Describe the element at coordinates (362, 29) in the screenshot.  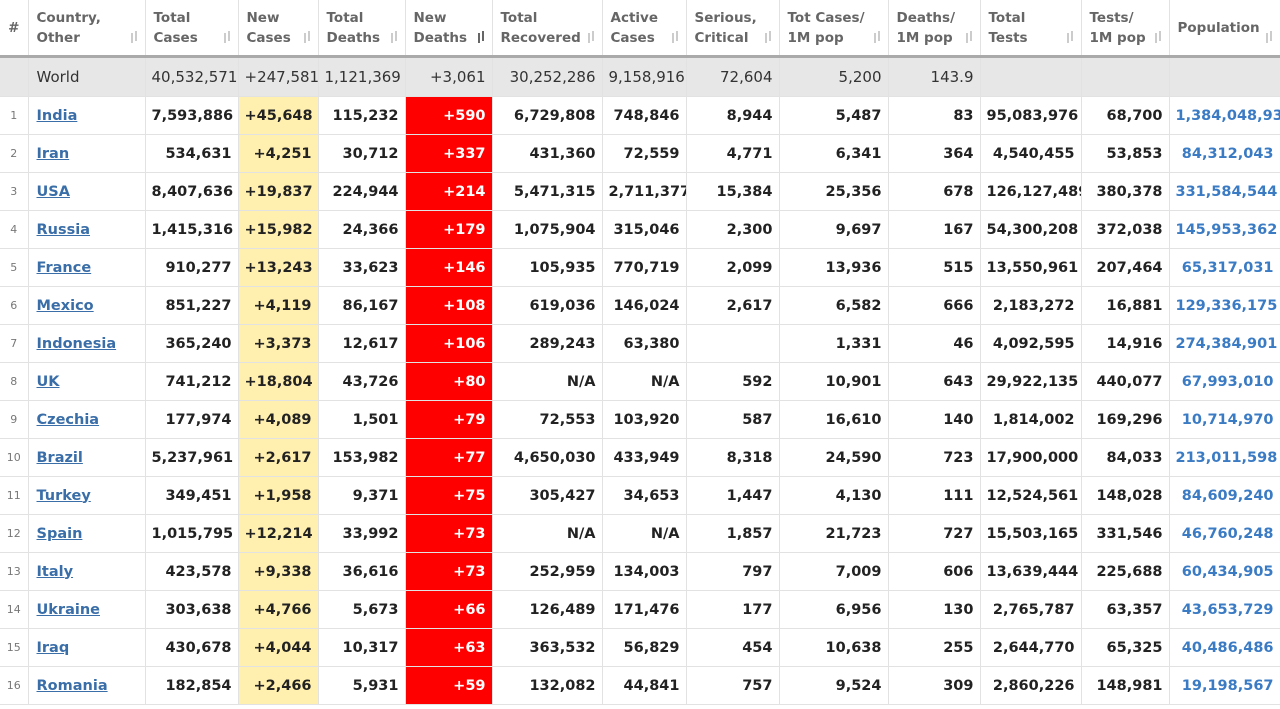
I see `column-header: Total Deaths` at that location.